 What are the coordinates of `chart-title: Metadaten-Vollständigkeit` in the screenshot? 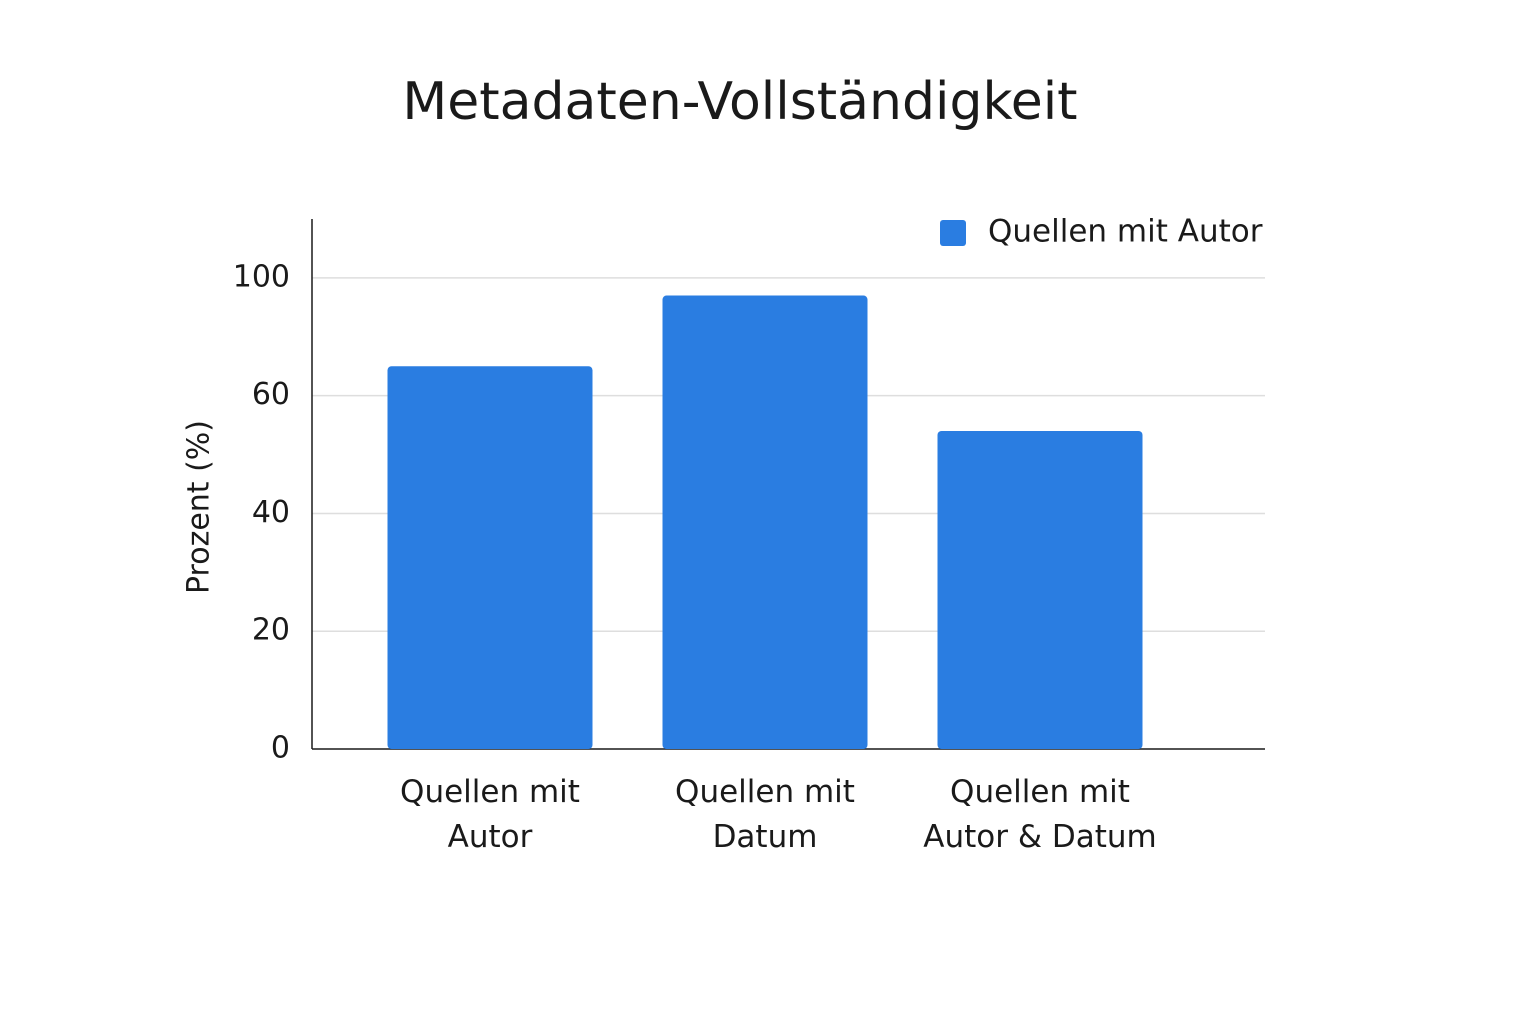 It's located at (739, 102).